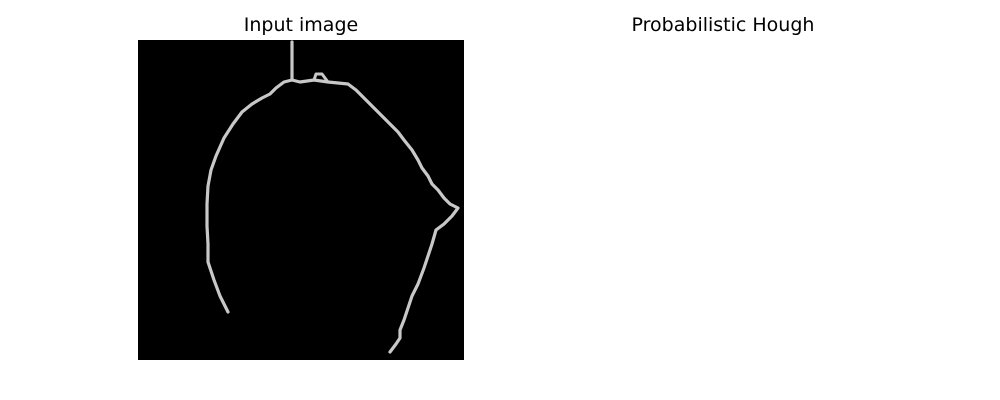  Describe the element at coordinates (321, 77) in the screenshot. I see `edge-bump` at that location.